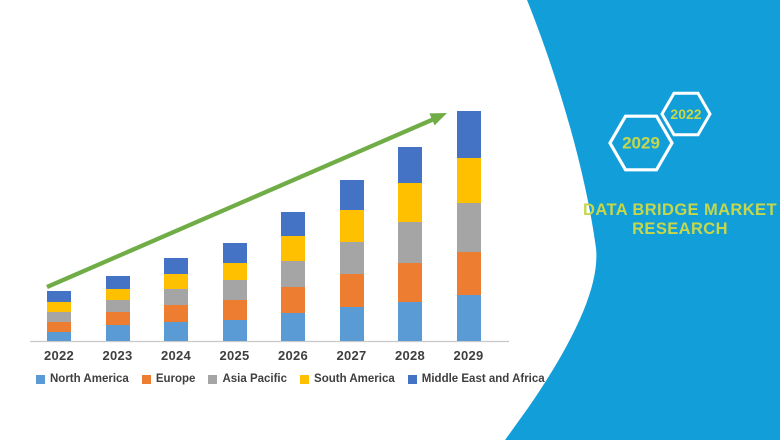 The height and width of the screenshot is (440, 780). What do you see at coordinates (176, 266) in the screenshot?
I see `bar-segment-middle-east-and-africa-2024` at bounding box center [176, 266].